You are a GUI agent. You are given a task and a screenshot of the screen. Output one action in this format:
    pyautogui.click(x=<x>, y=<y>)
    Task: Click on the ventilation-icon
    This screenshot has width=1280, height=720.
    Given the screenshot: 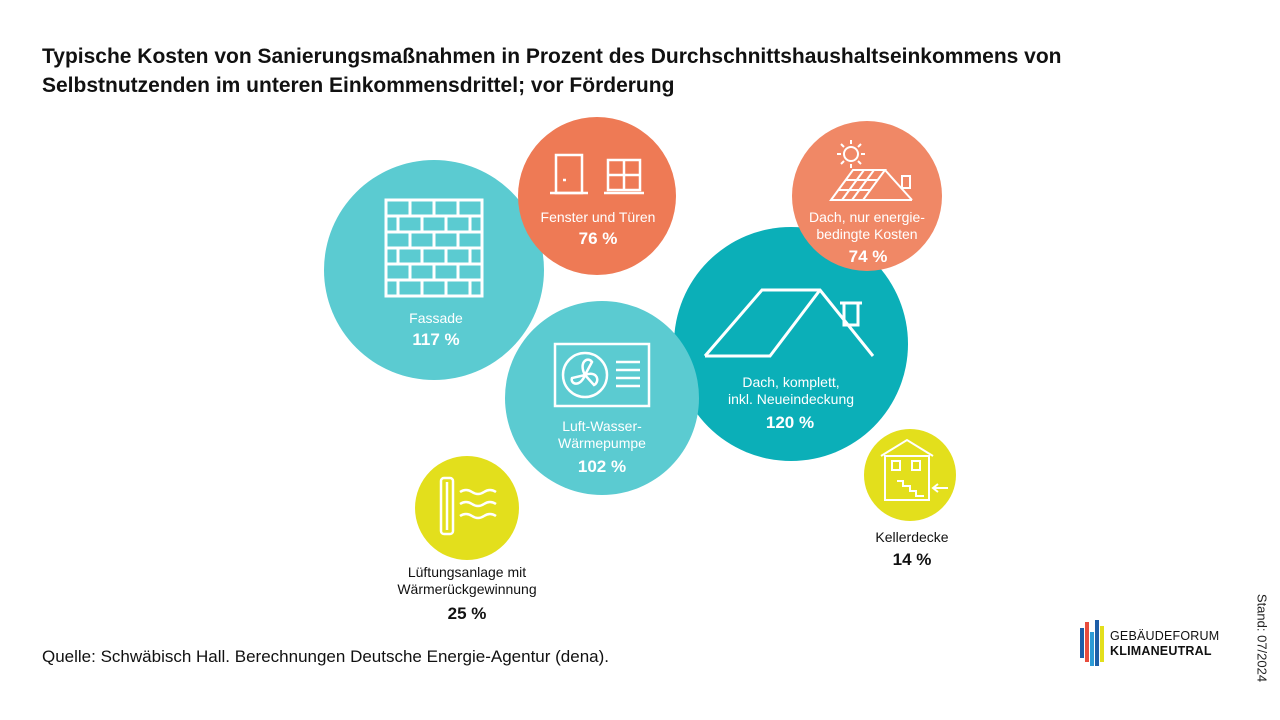 What is the action you would take?
    pyautogui.click(x=468, y=506)
    